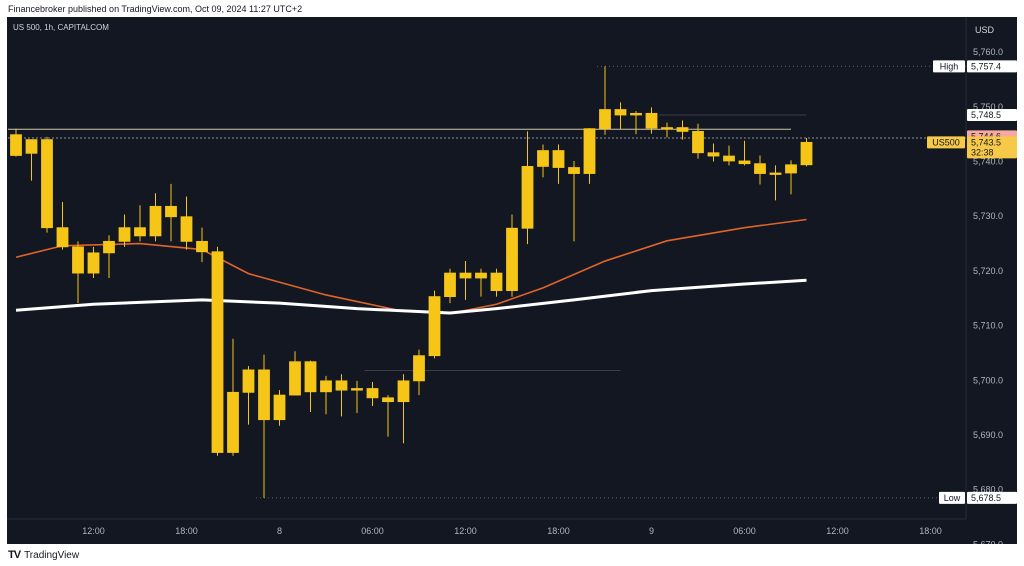 The width and height of the screenshot is (1024, 566). I want to click on y-tick-label: 5,750.0, so click(988, 107).